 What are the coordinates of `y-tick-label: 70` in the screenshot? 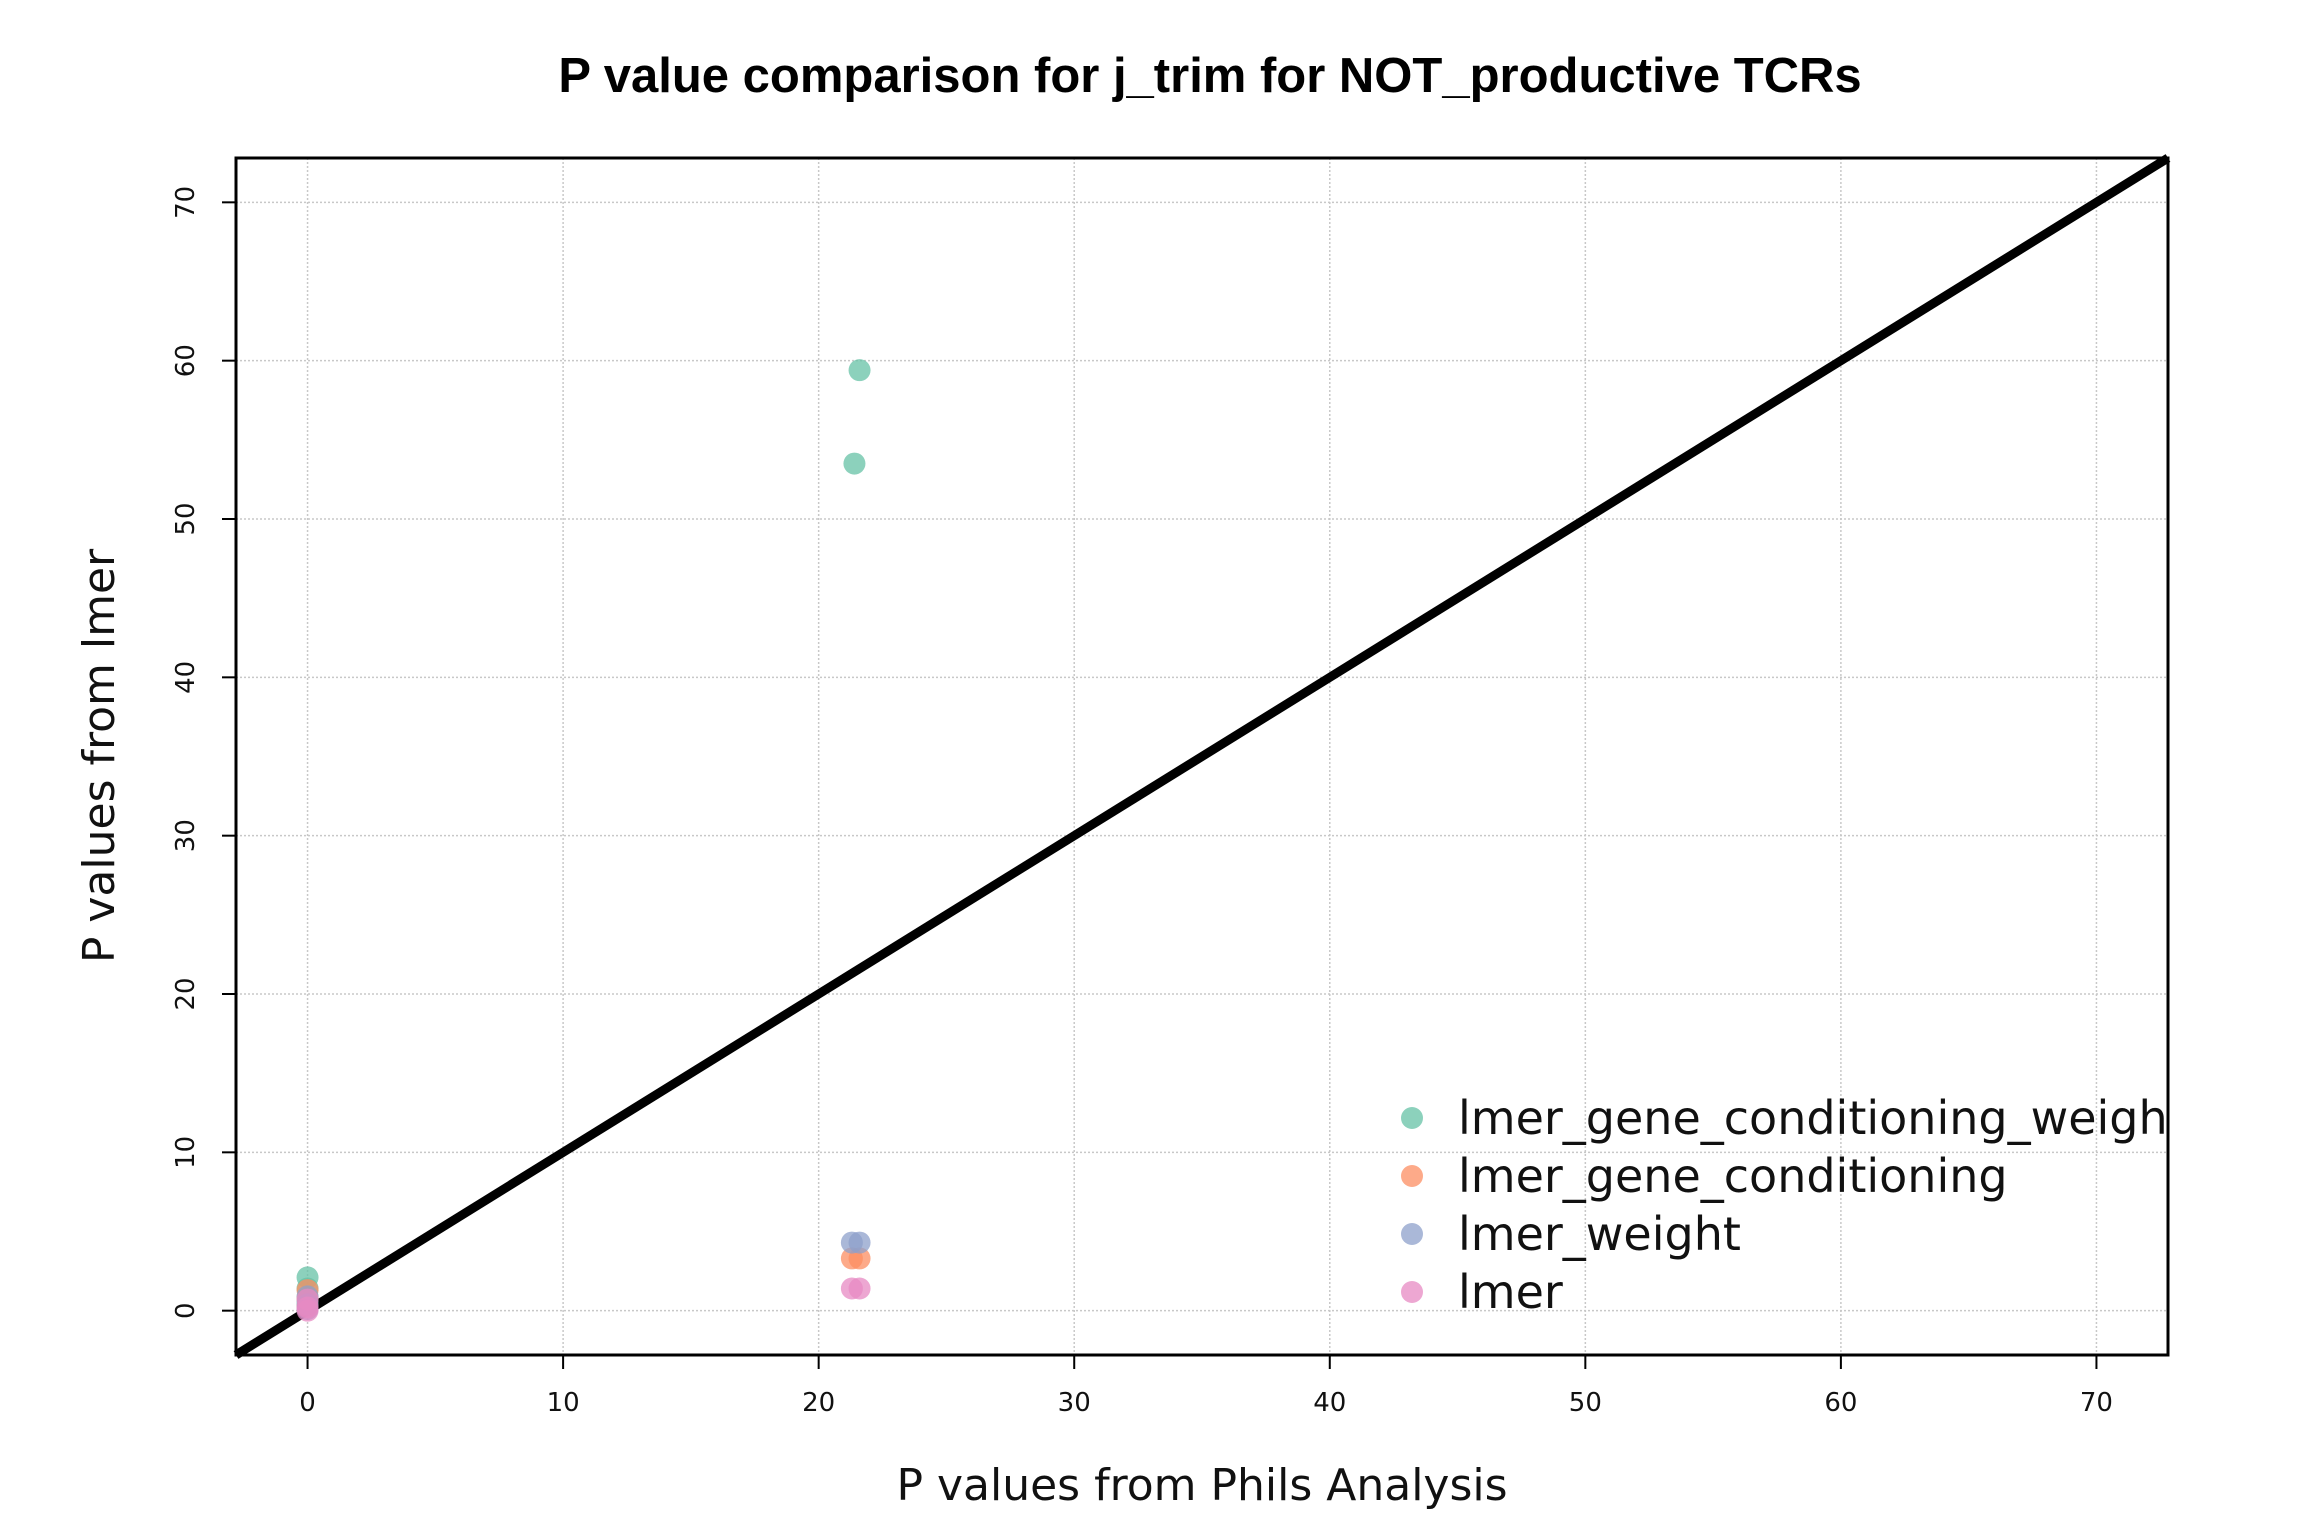 It's located at (186, 202).